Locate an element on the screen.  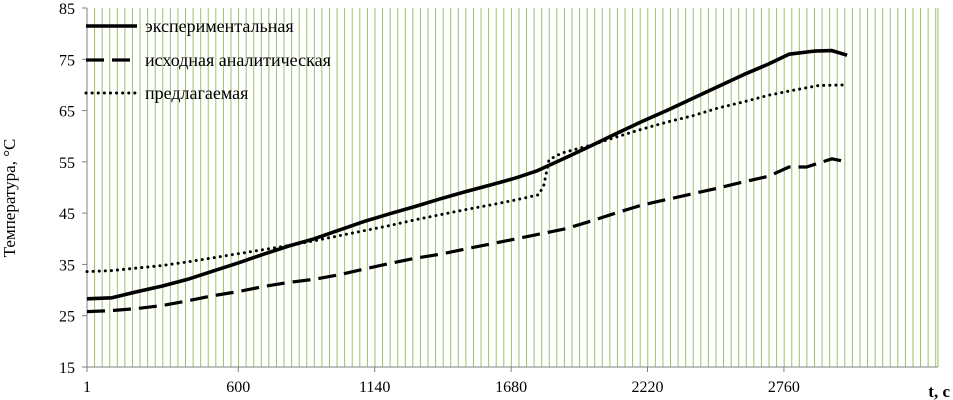
y-tick-label: 35 is located at coordinates (67, 265).